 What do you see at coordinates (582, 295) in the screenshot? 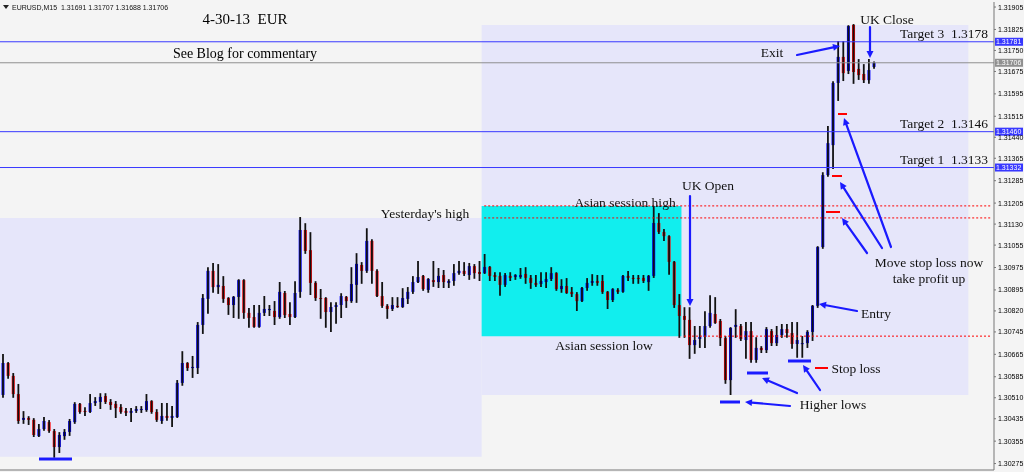
I see `candlestick` at bounding box center [582, 295].